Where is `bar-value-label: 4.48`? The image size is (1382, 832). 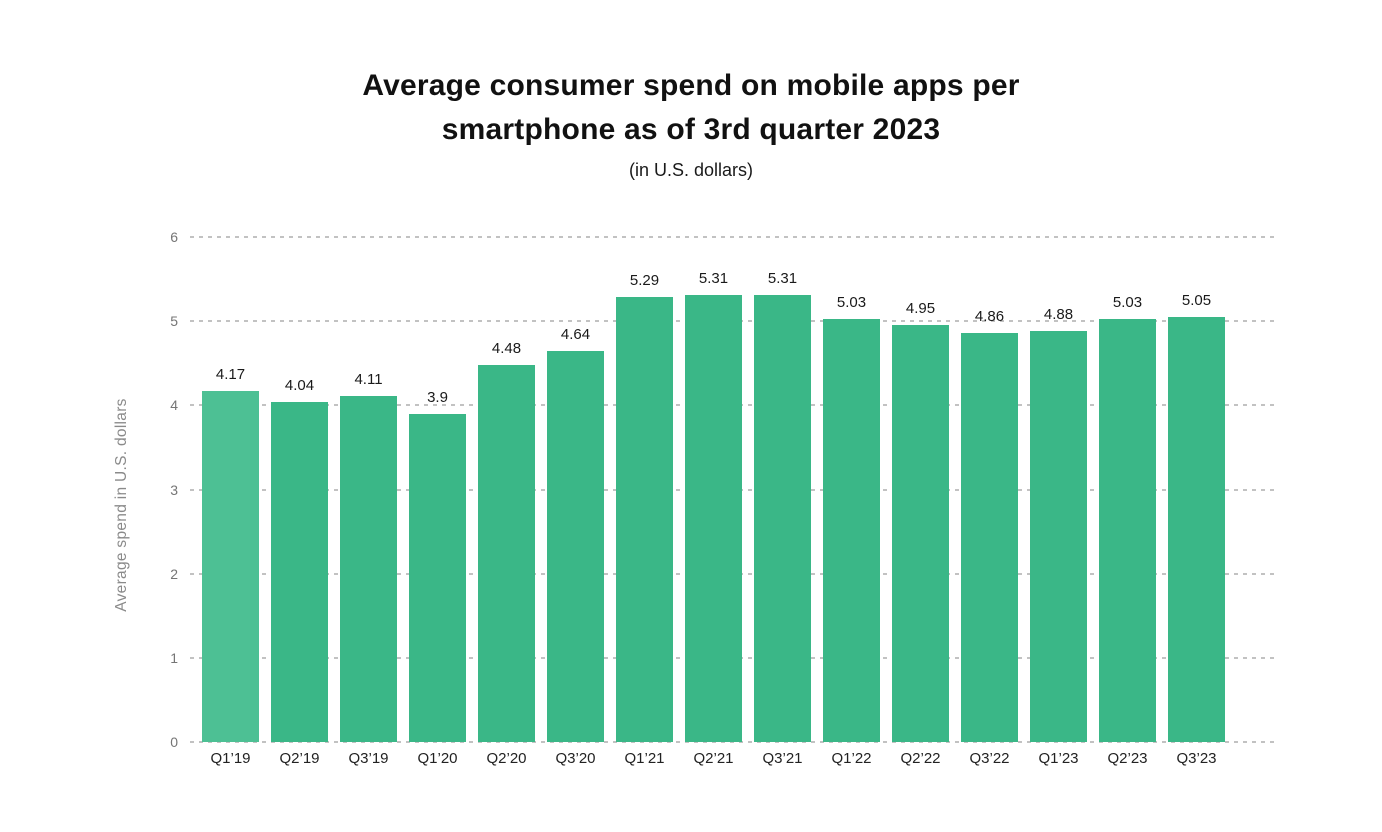 bar-value-label: 4.48 is located at coordinates (506, 348).